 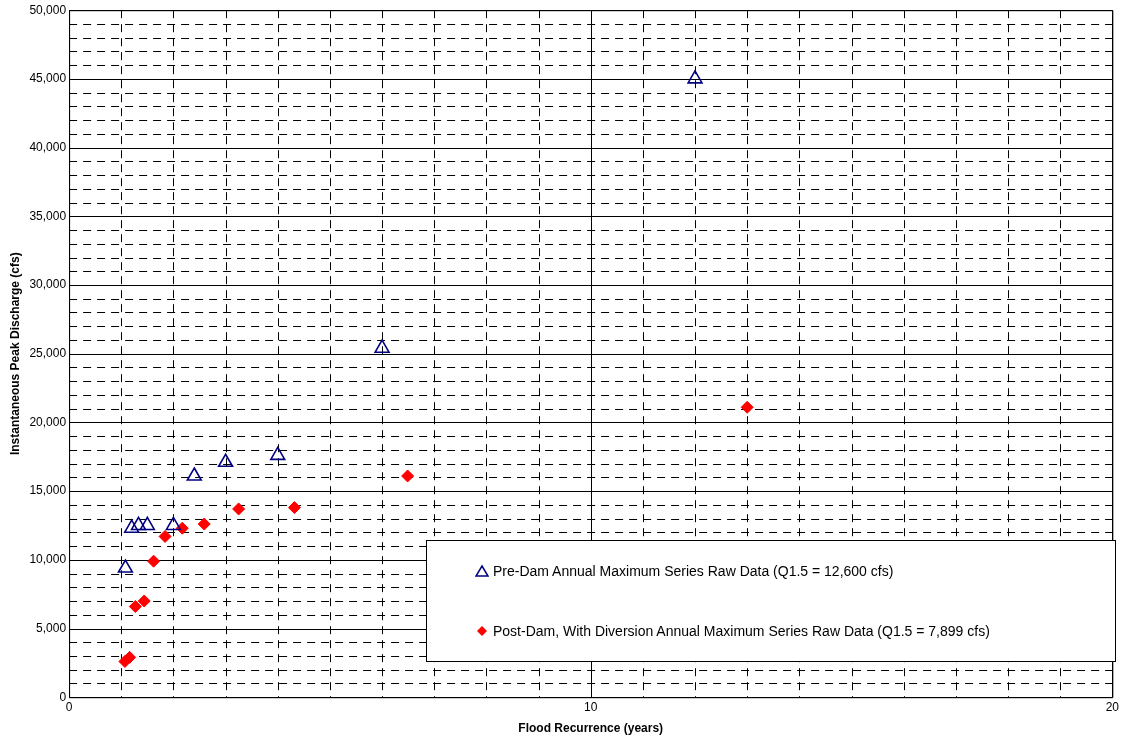 I want to click on legend-label: Pre-Dam Annual Maximum Series Raw Data (Q1.5 = 12,600 cfs), so click(x=693, y=571).